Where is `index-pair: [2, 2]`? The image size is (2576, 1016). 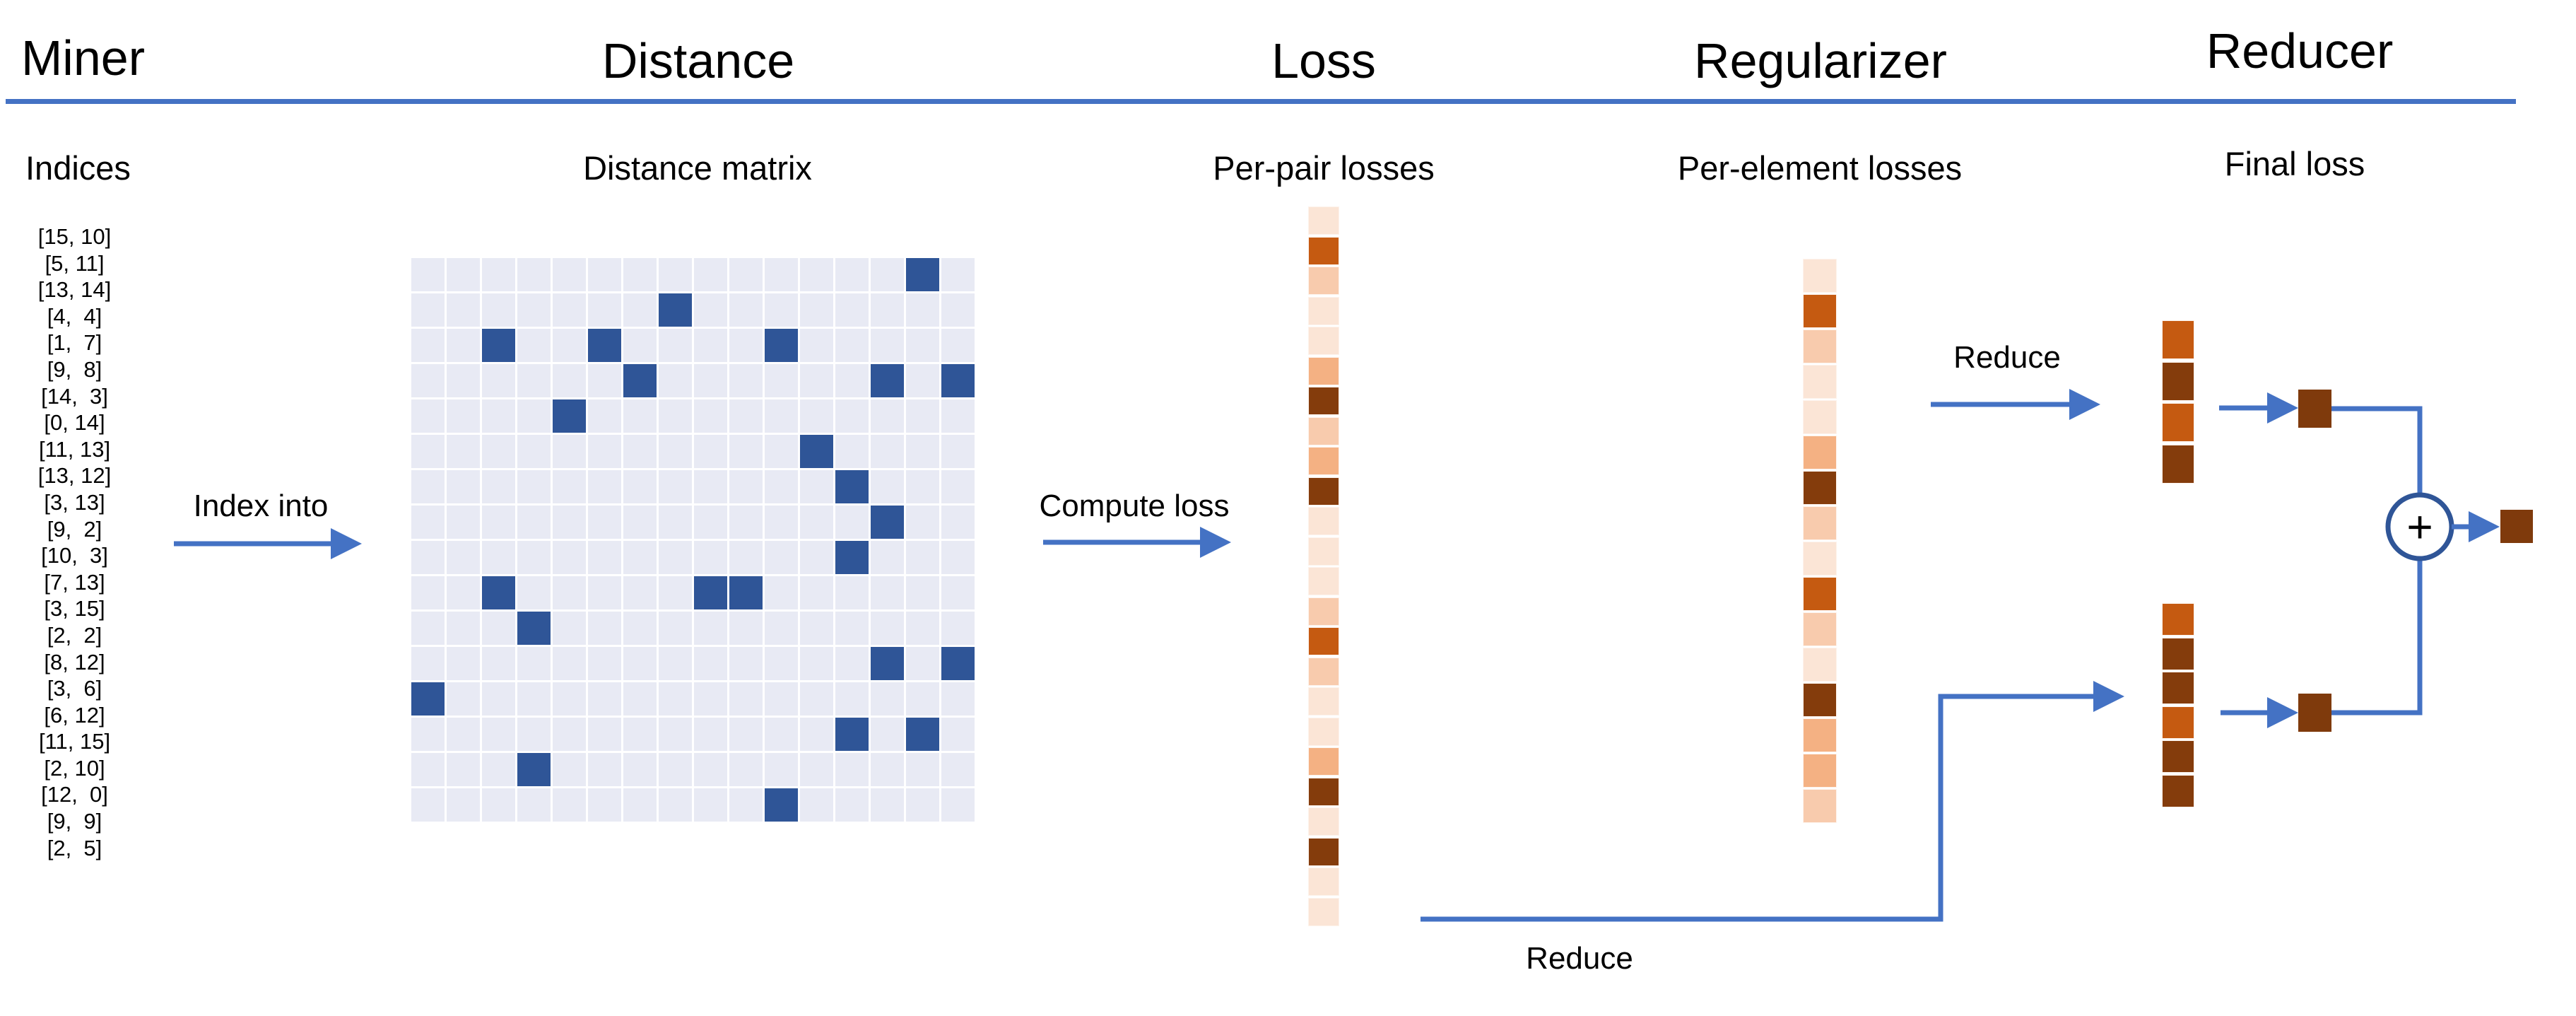 index-pair: [2, 2] is located at coordinates (74, 635).